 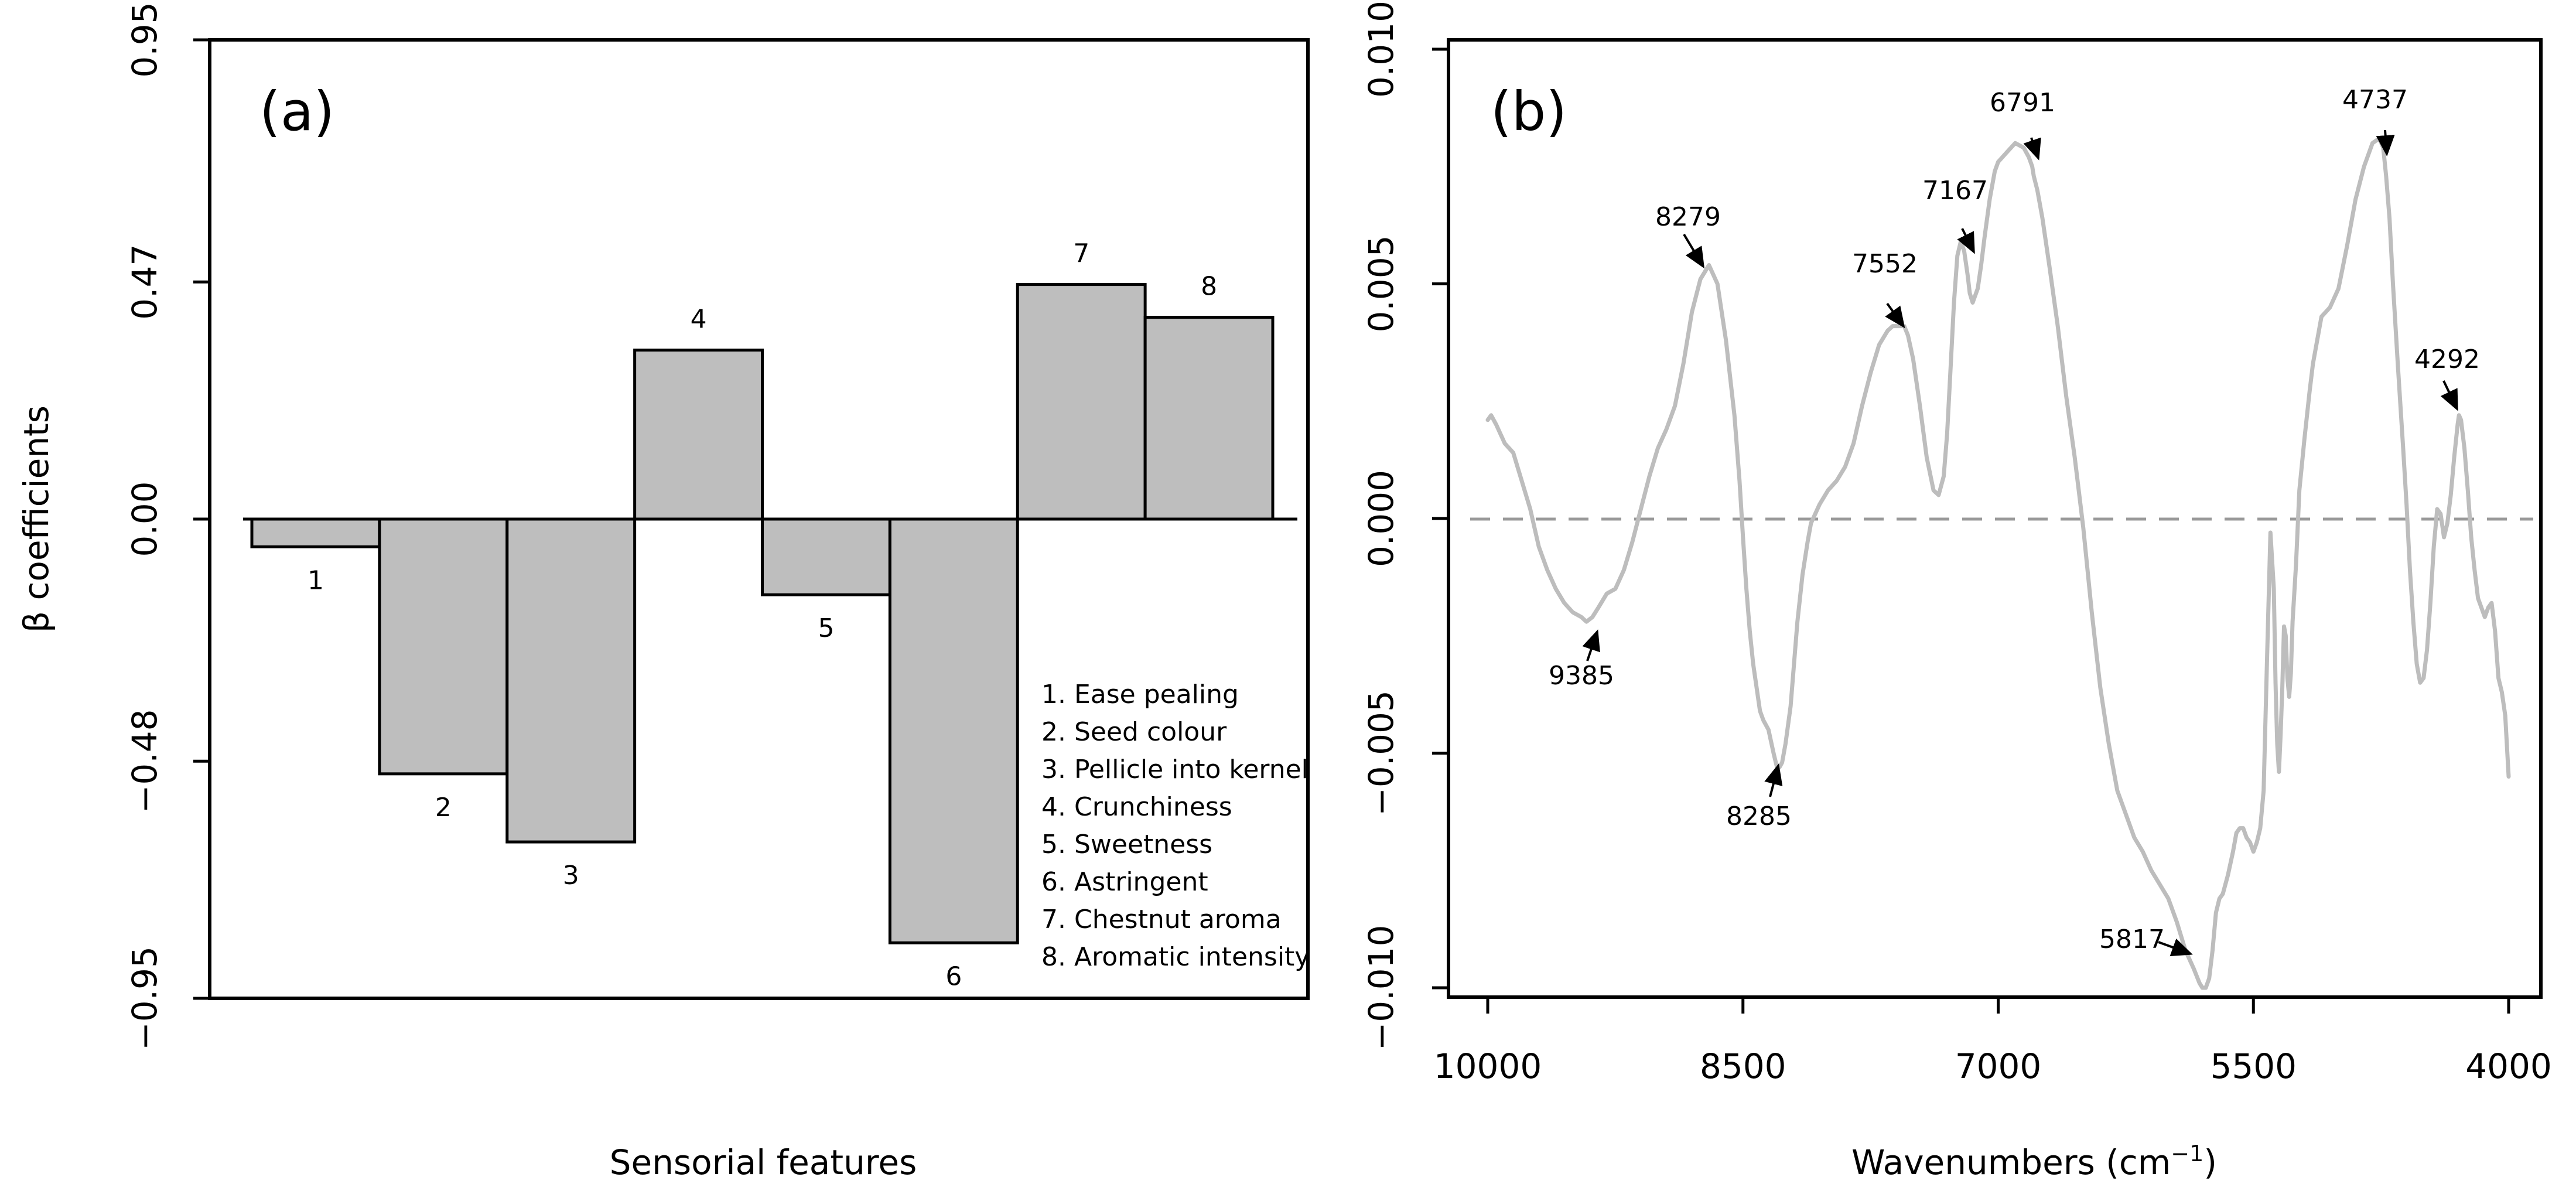 I want to click on panel-b-x-tick-label: 5500, so click(x=2254, y=1066).